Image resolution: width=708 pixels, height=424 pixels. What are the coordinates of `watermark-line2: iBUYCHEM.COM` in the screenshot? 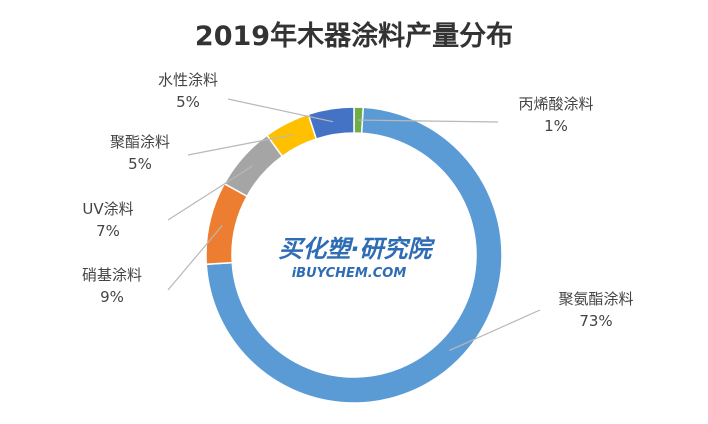 It's located at (349, 273).